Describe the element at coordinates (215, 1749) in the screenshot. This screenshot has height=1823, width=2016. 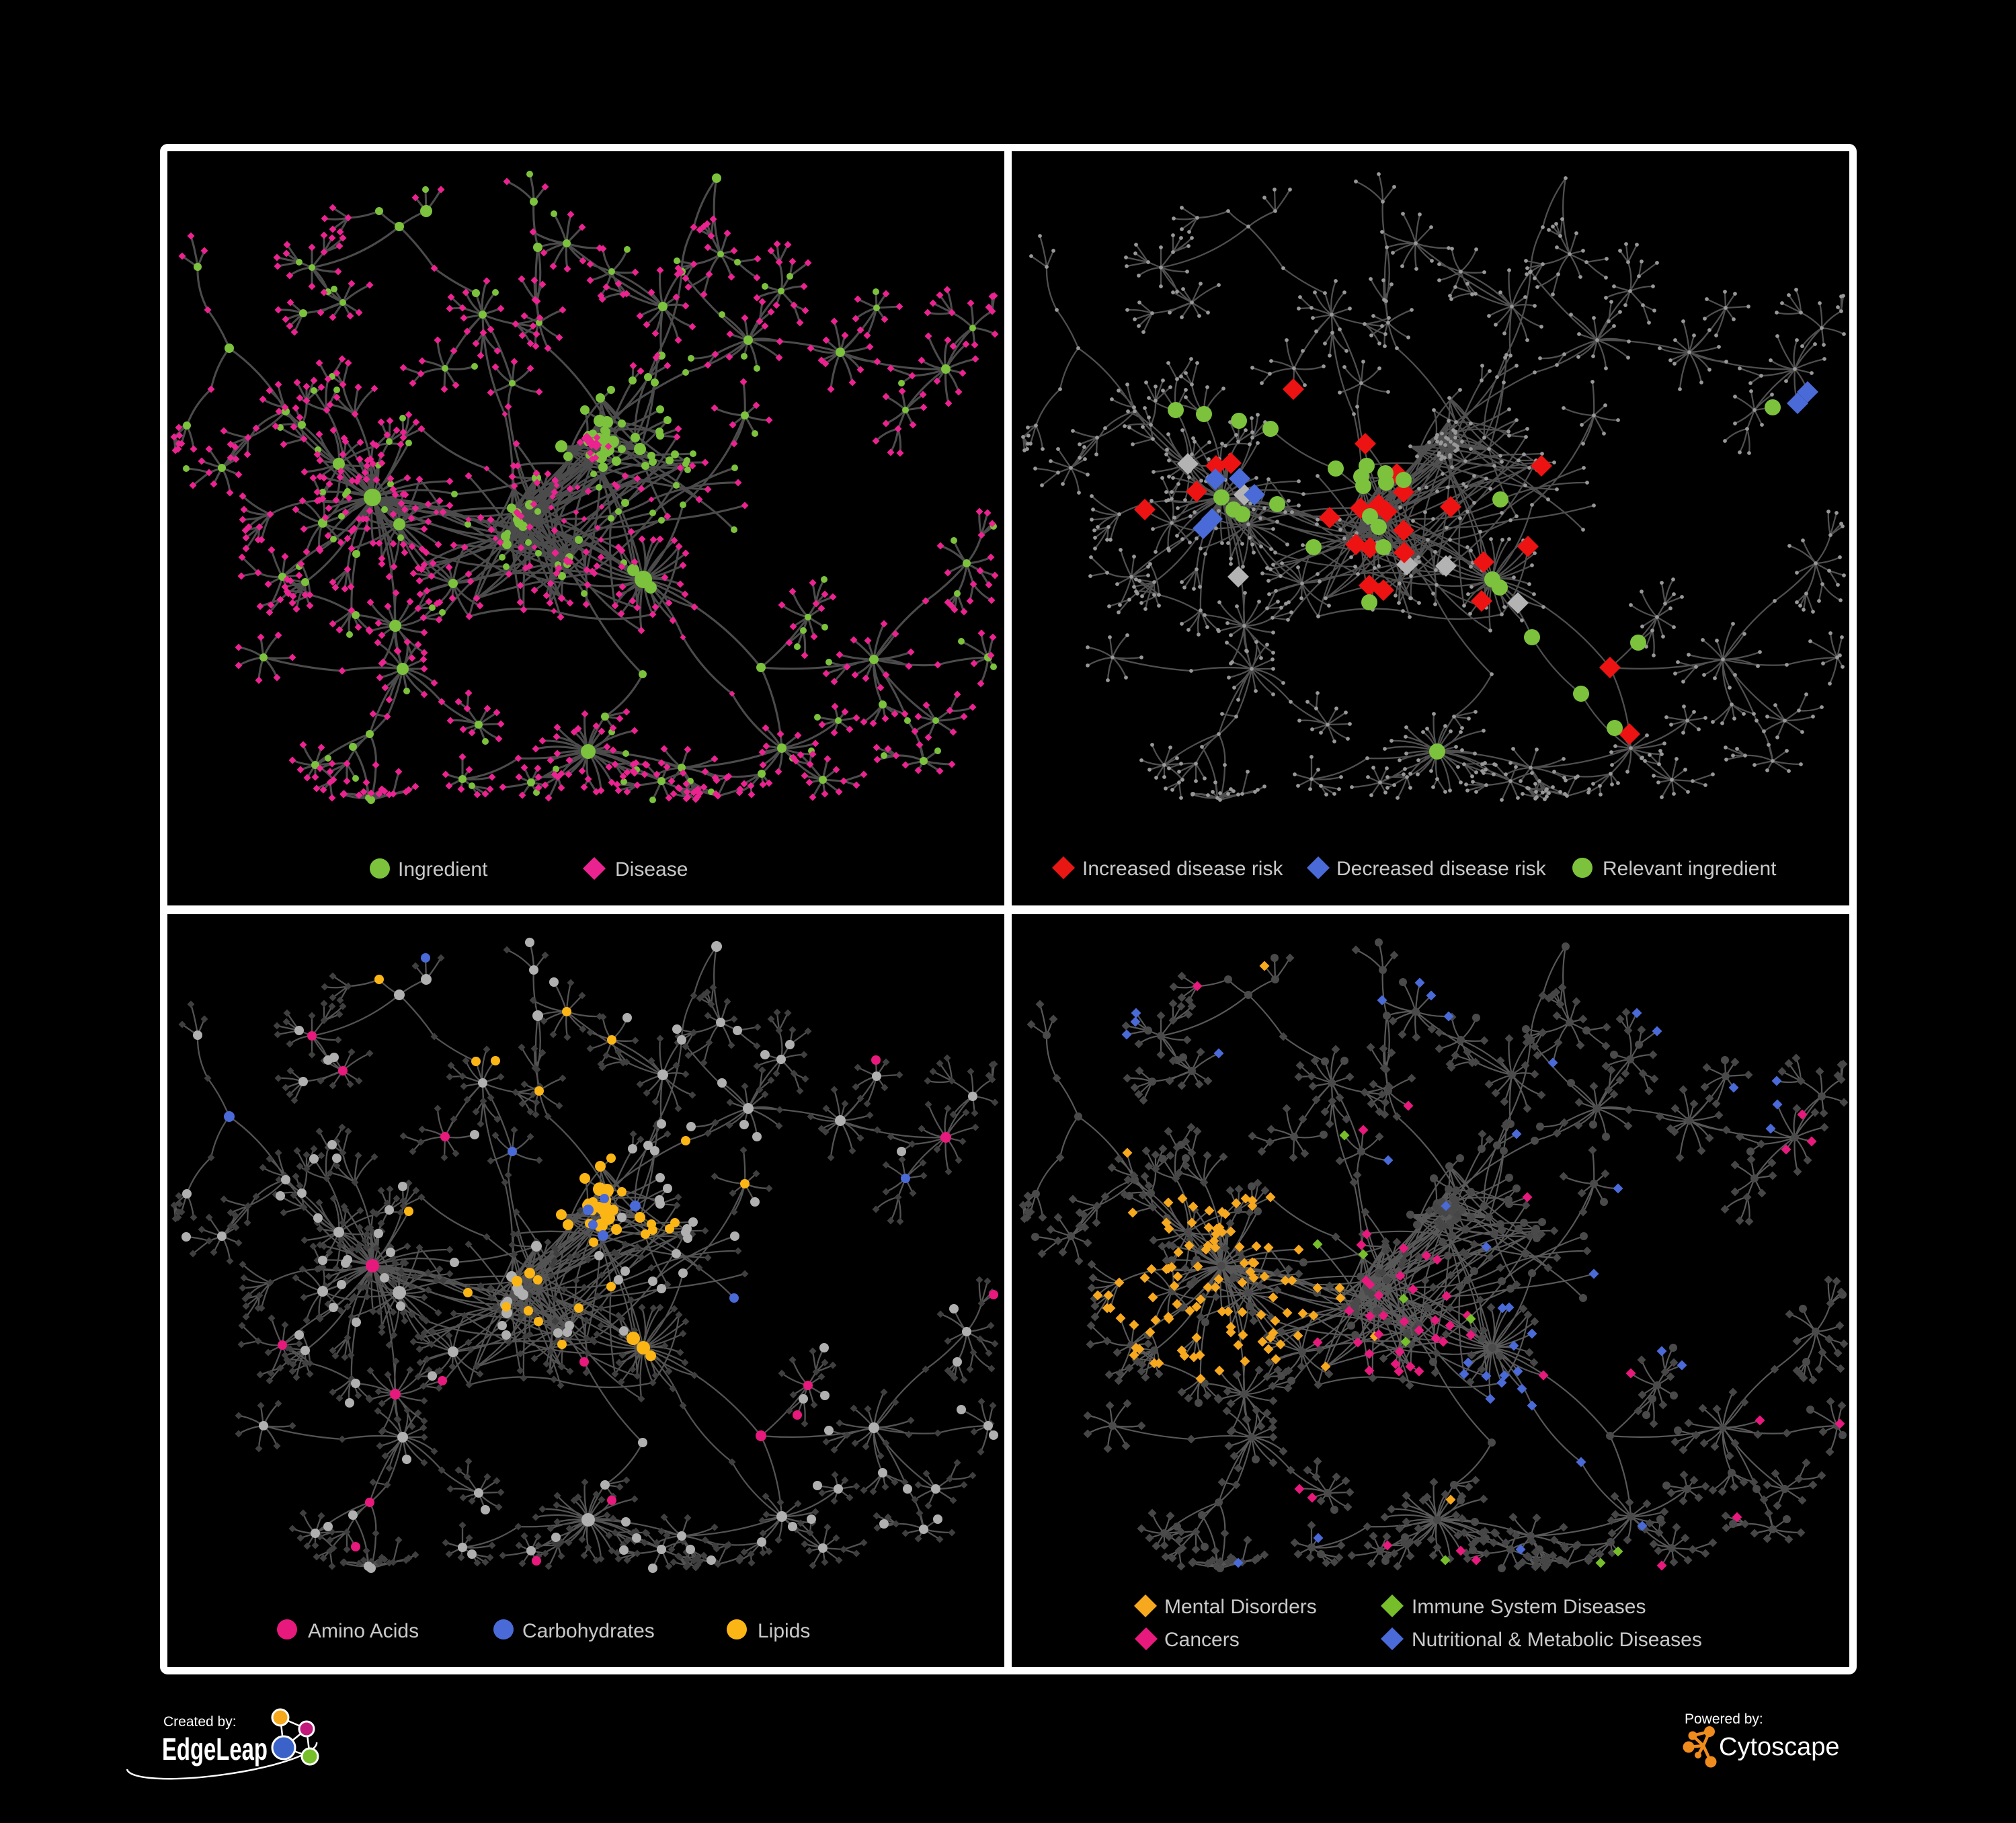
I see `svg-text: EdgeLeap` at that location.